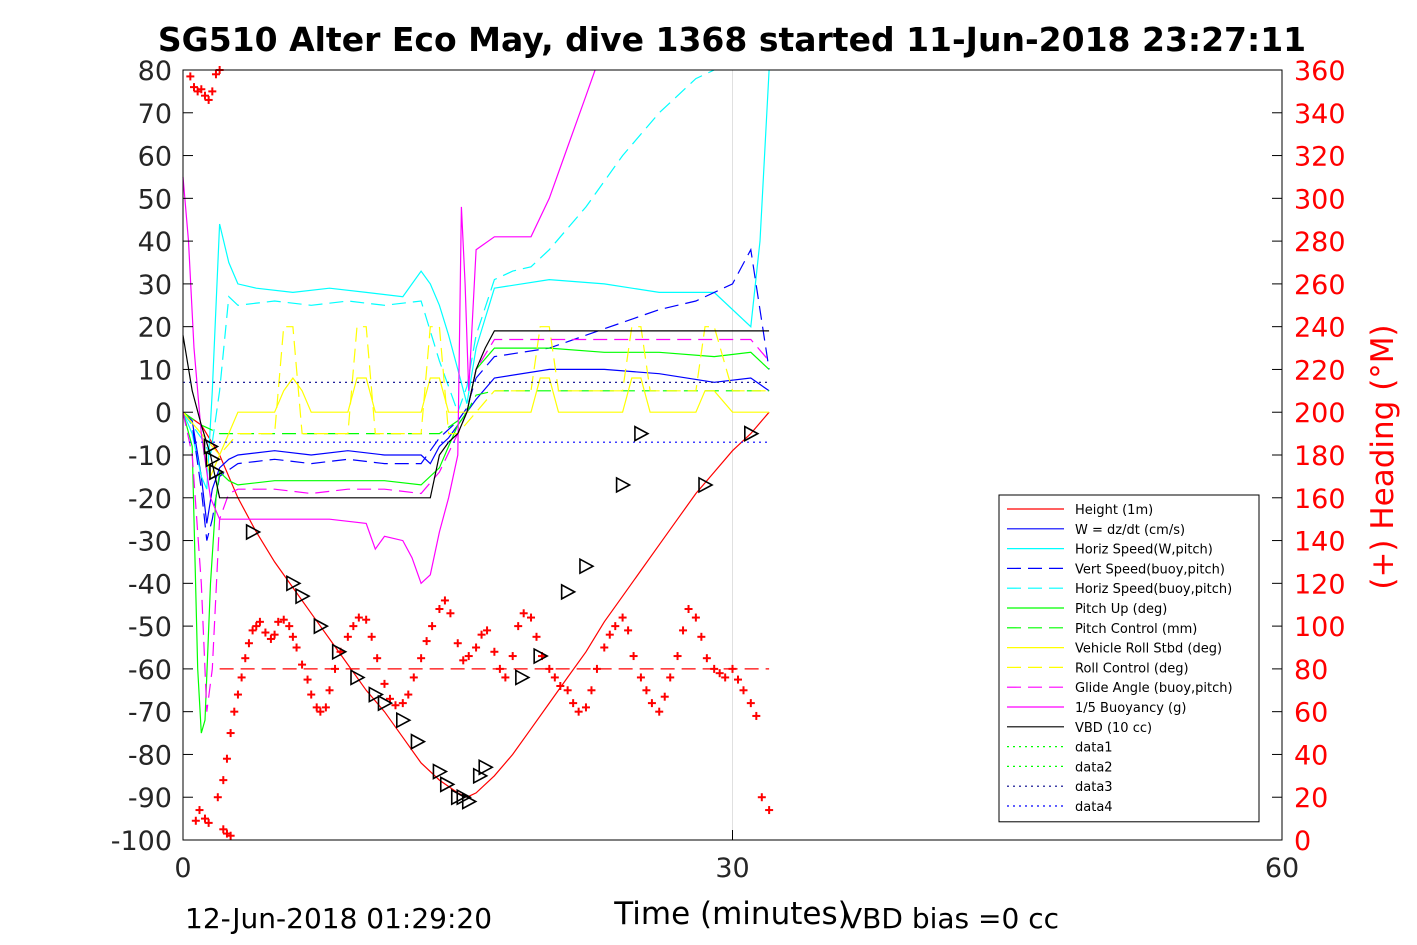 The image size is (1417, 945). I want to click on legend-label: Roll Control (deg), so click(1132, 668).